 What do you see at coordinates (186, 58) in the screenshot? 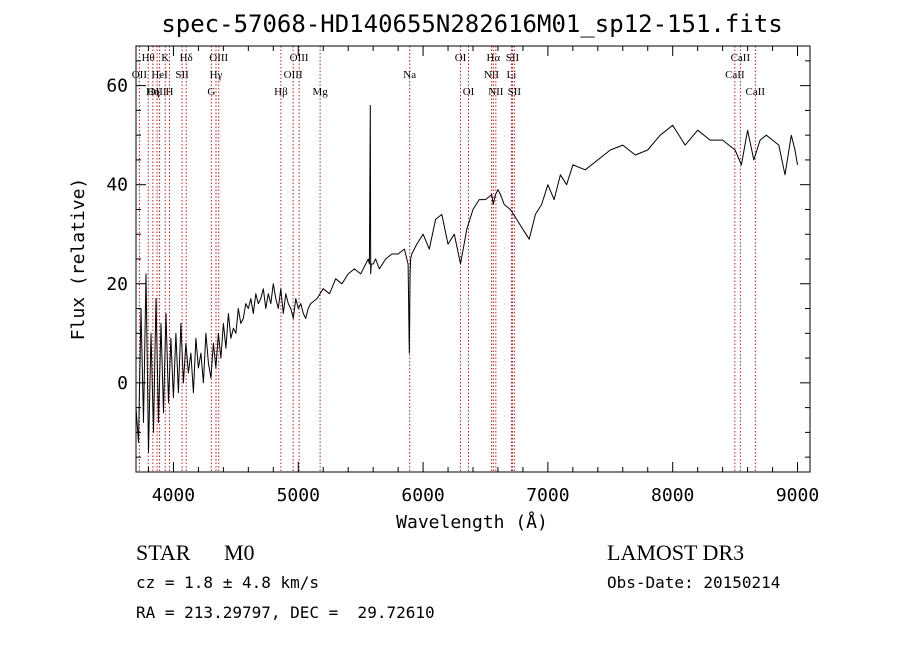
I see `line-label-8: Hδ` at bounding box center [186, 58].